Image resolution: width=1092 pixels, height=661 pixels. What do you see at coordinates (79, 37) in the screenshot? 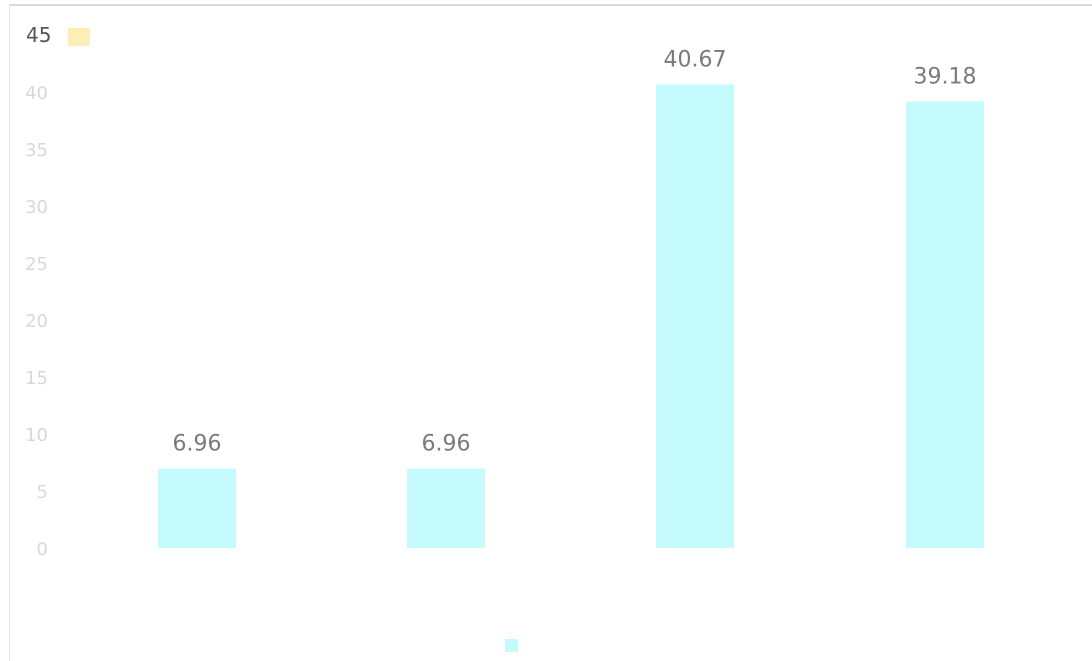
I see `top-tick-marker` at bounding box center [79, 37].